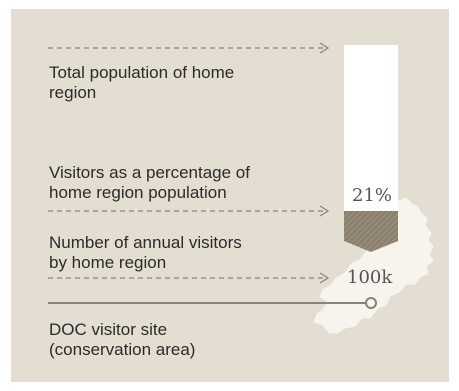  What do you see at coordinates (372, 195) in the screenshot?
I see `percentage-value: 21%` at bounding box center [372, 195].